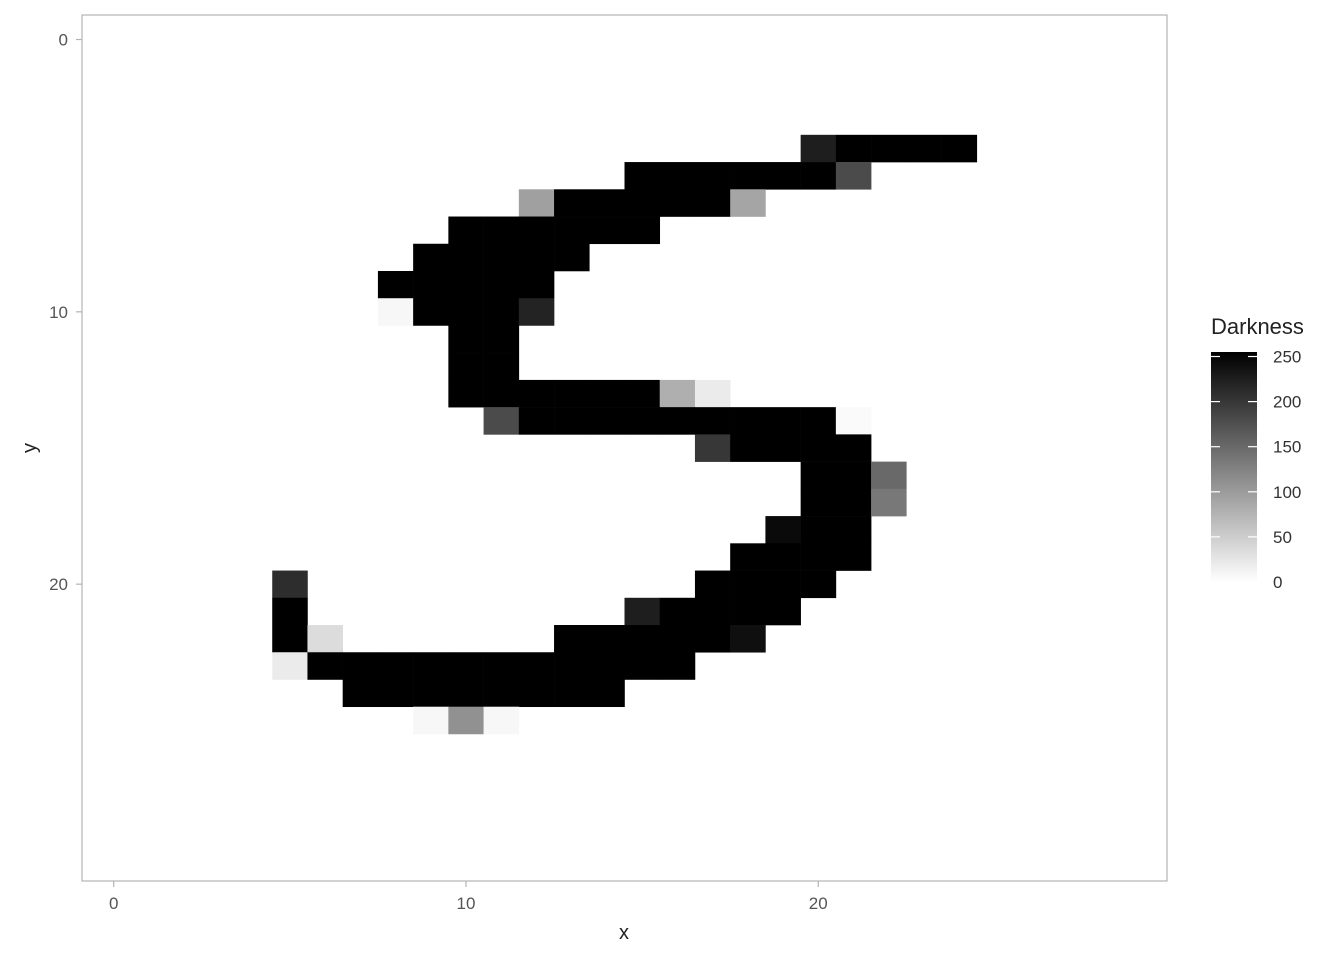 The height and width of the screenshot is (960, 1344). What do you see at coordinates (818, 903) in the screenshot?
I see `x-tick-label: 20` at bounding box center [818, 903].